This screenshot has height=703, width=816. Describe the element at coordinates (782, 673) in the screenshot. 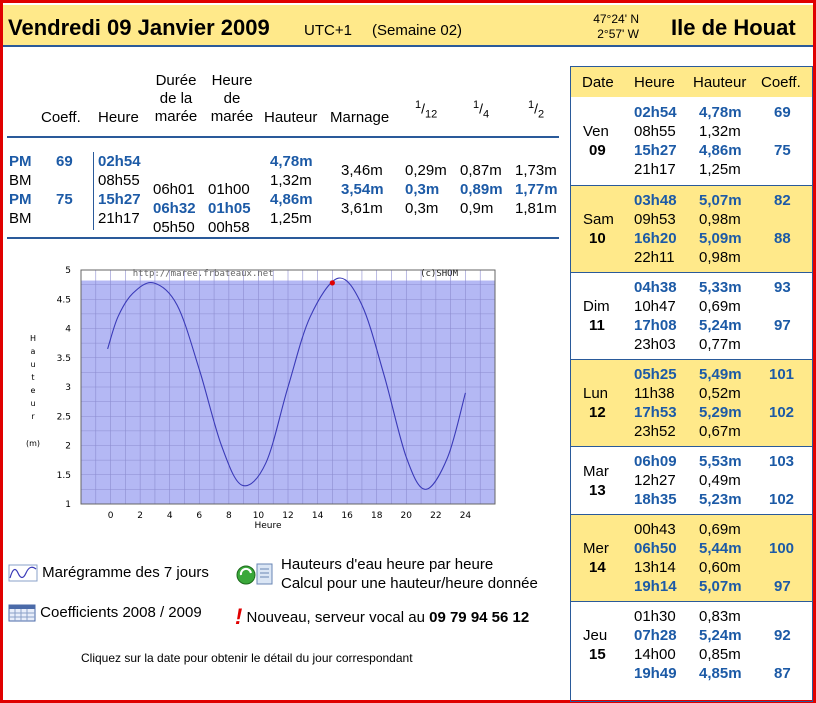

I see `panel-tide-coeff: 87` at that location.